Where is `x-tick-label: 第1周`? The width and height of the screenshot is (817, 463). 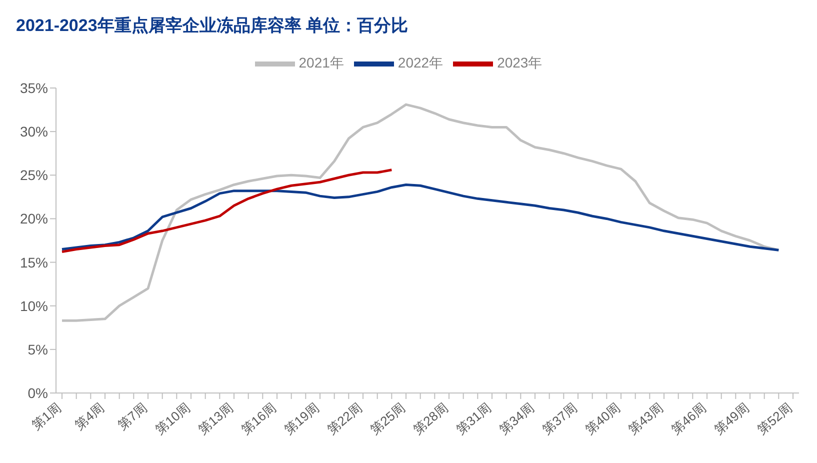
x-tick-label: 第1周 is located at coordinates (46, 416).